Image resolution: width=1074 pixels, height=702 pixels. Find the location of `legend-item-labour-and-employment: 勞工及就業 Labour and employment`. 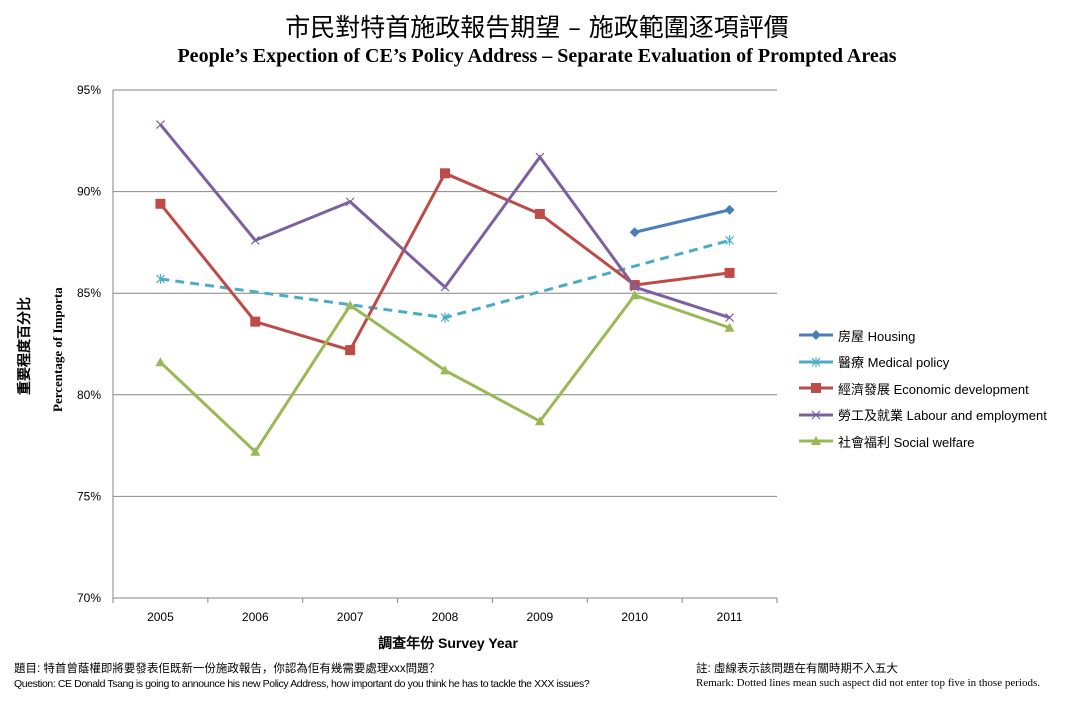

legend-item-labour-and-employment: 勞工及就業 Labour and employment is located at coordinates (922, 415).